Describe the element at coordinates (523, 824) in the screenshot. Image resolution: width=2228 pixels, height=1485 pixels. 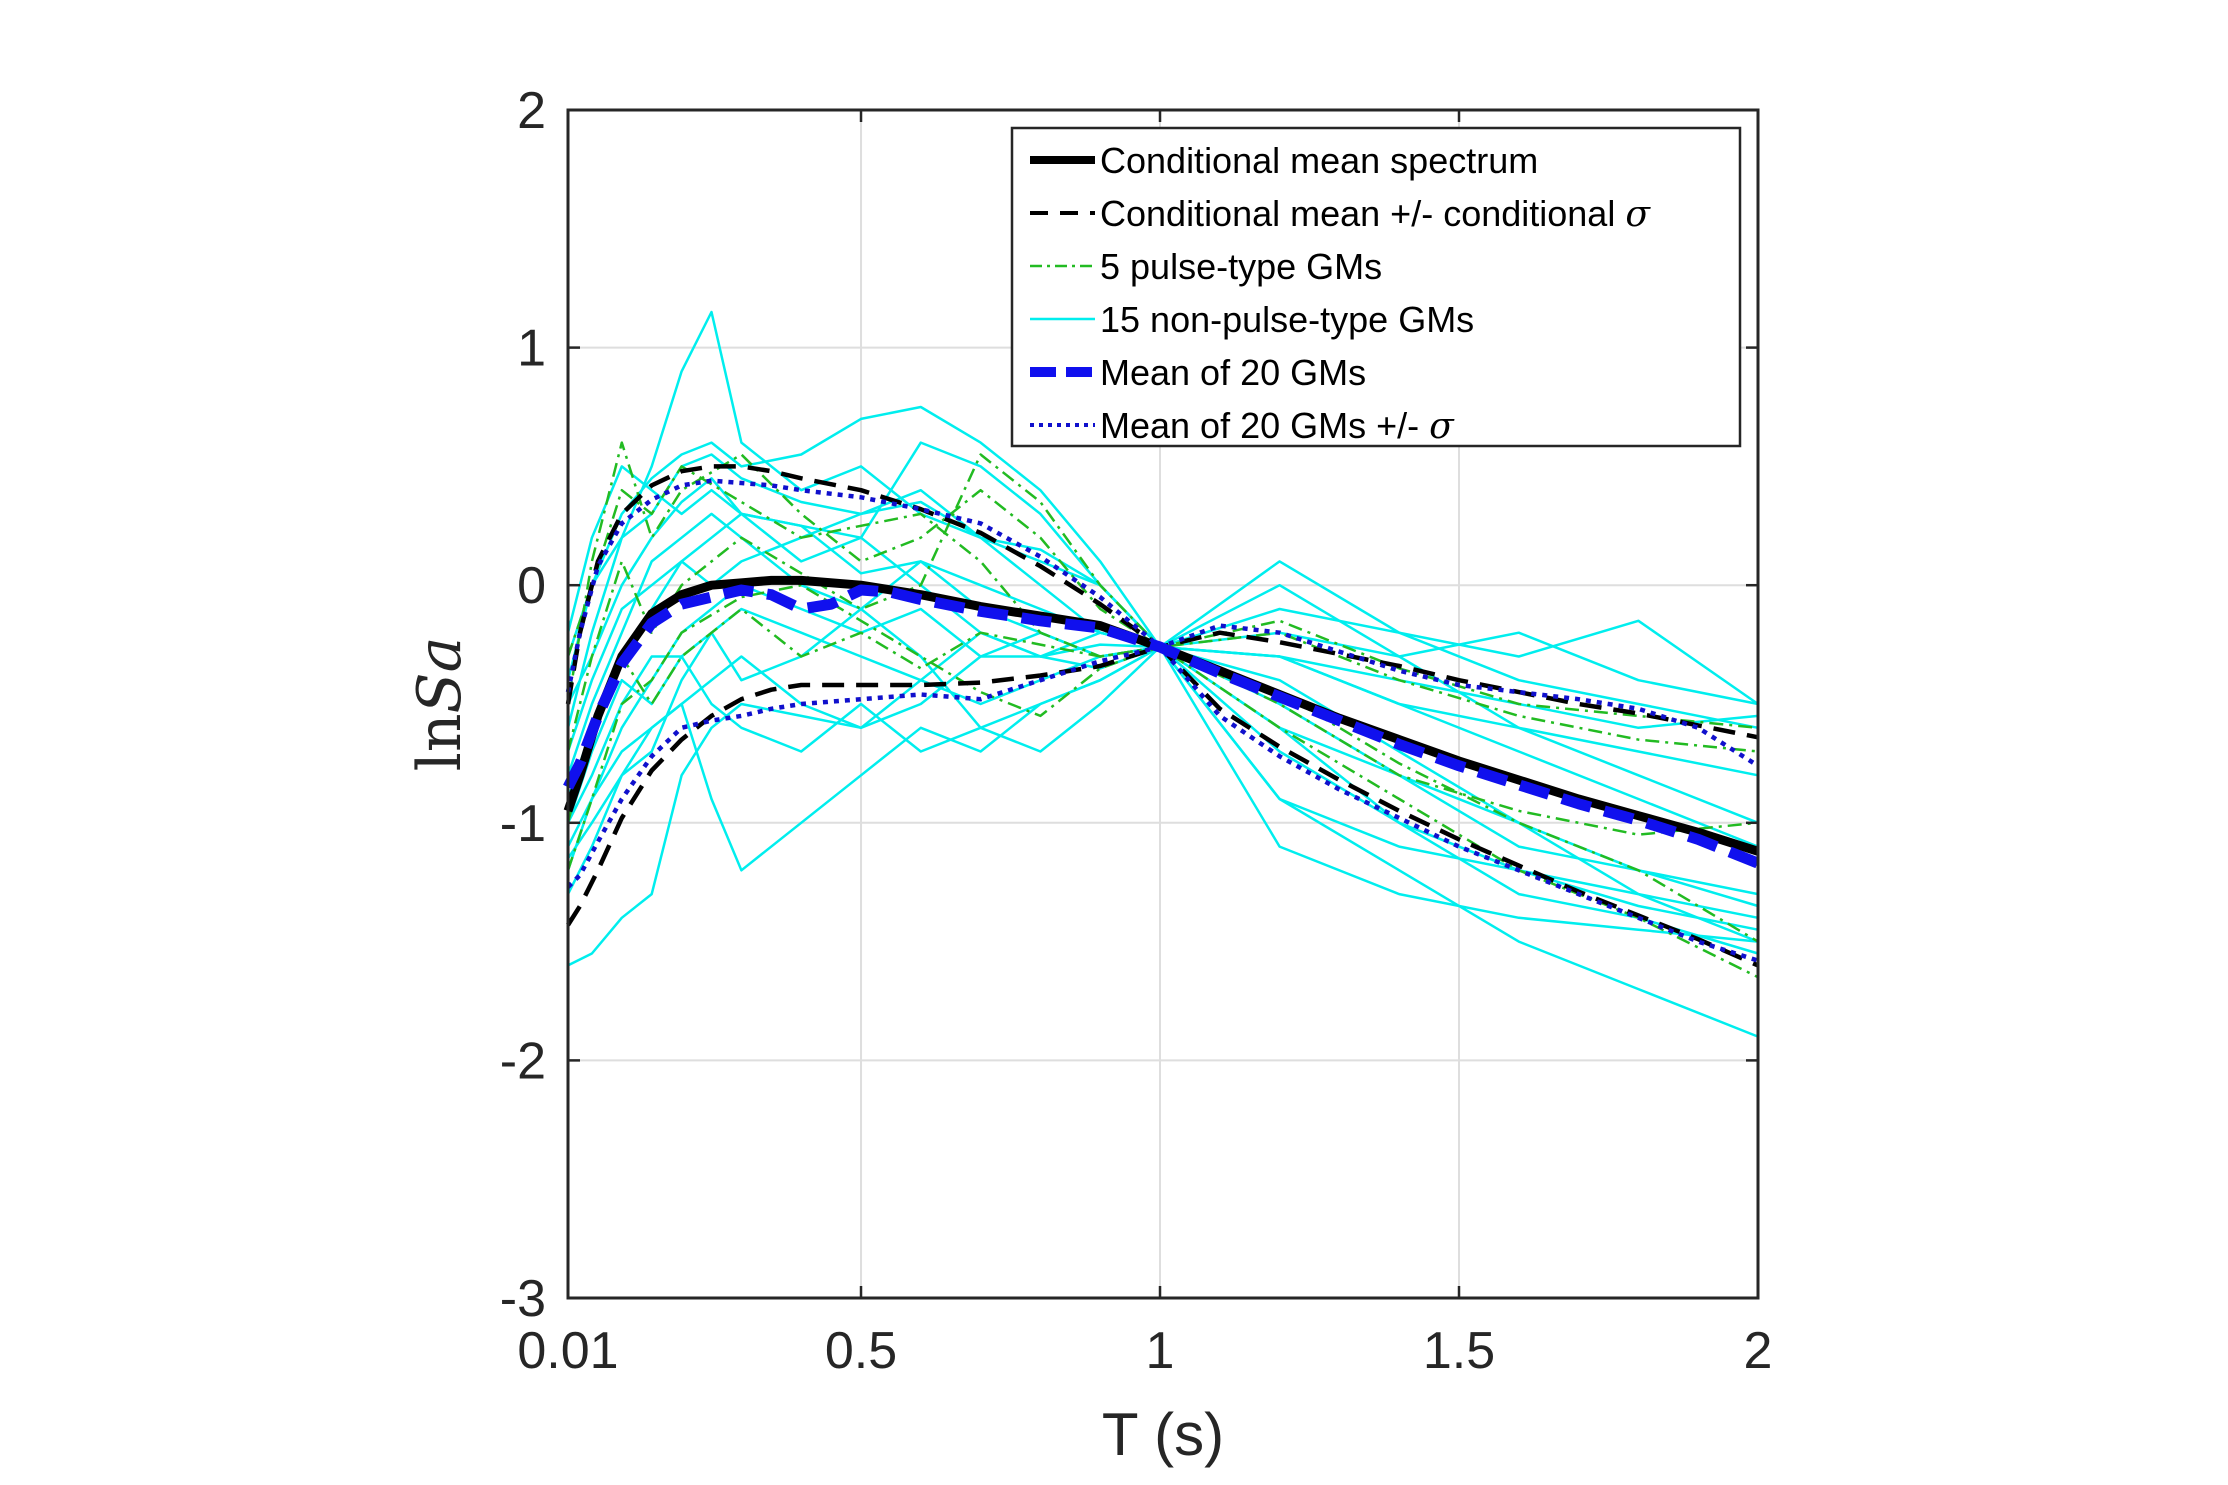
I see `y-tick-label: -1` at that location.